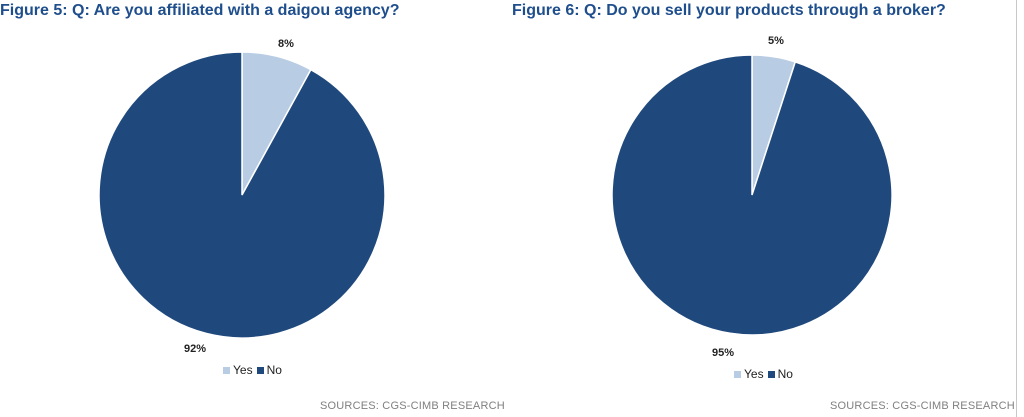 Image resolution: width=1024 pixels, height=417 pixels. What do you see at coordinates (195, 349) in the screenshot?
I see `data-label-no: 92%` at bounding box center [195, 349].